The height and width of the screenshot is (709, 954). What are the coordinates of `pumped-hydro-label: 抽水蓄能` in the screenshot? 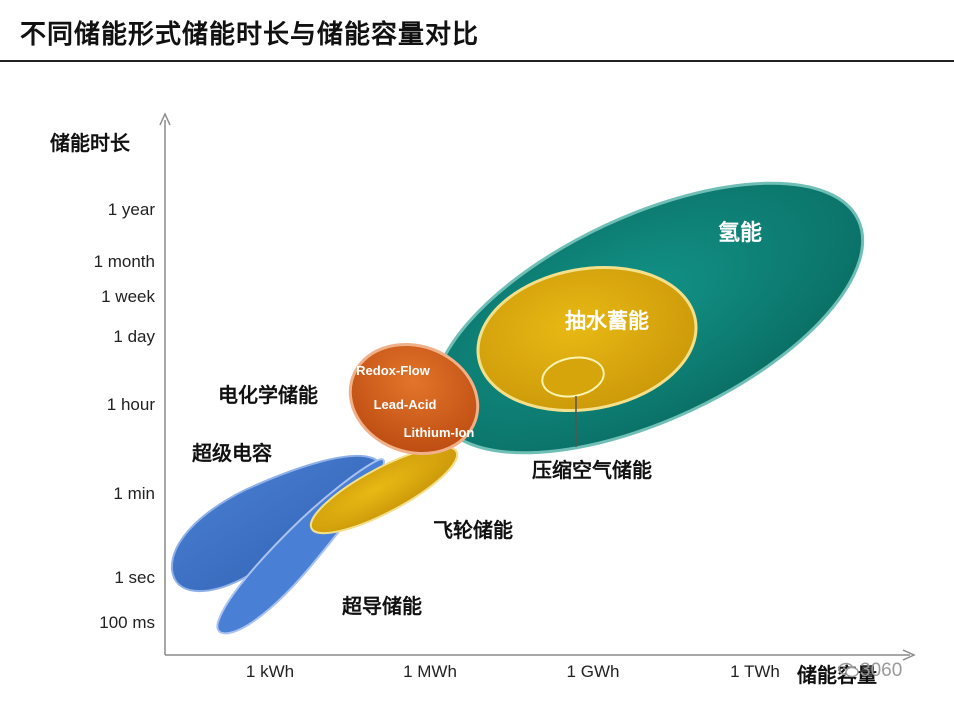 It's located at (607, 321).